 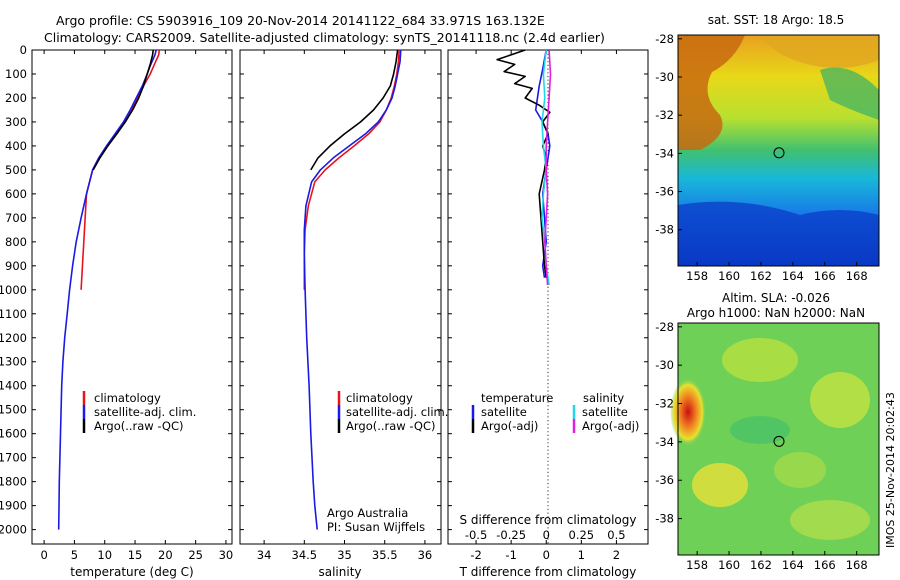 What do you see at coordinates (517, 398) in the screenshot?
I see `legend-temperature-head: temperature` at bounding box center [517, 398].